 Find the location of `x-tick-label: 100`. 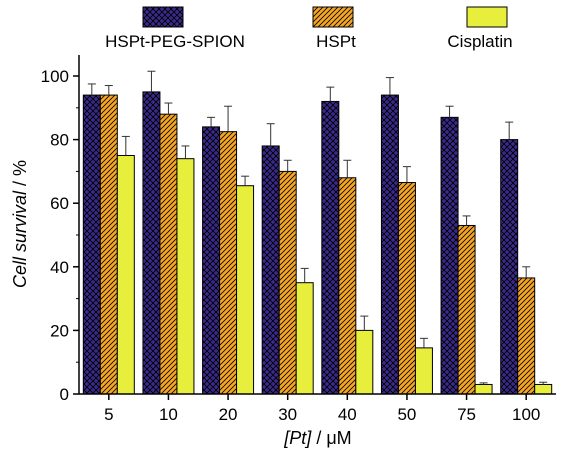

x-tick-label: 100 is located at coordinates (526, 414).